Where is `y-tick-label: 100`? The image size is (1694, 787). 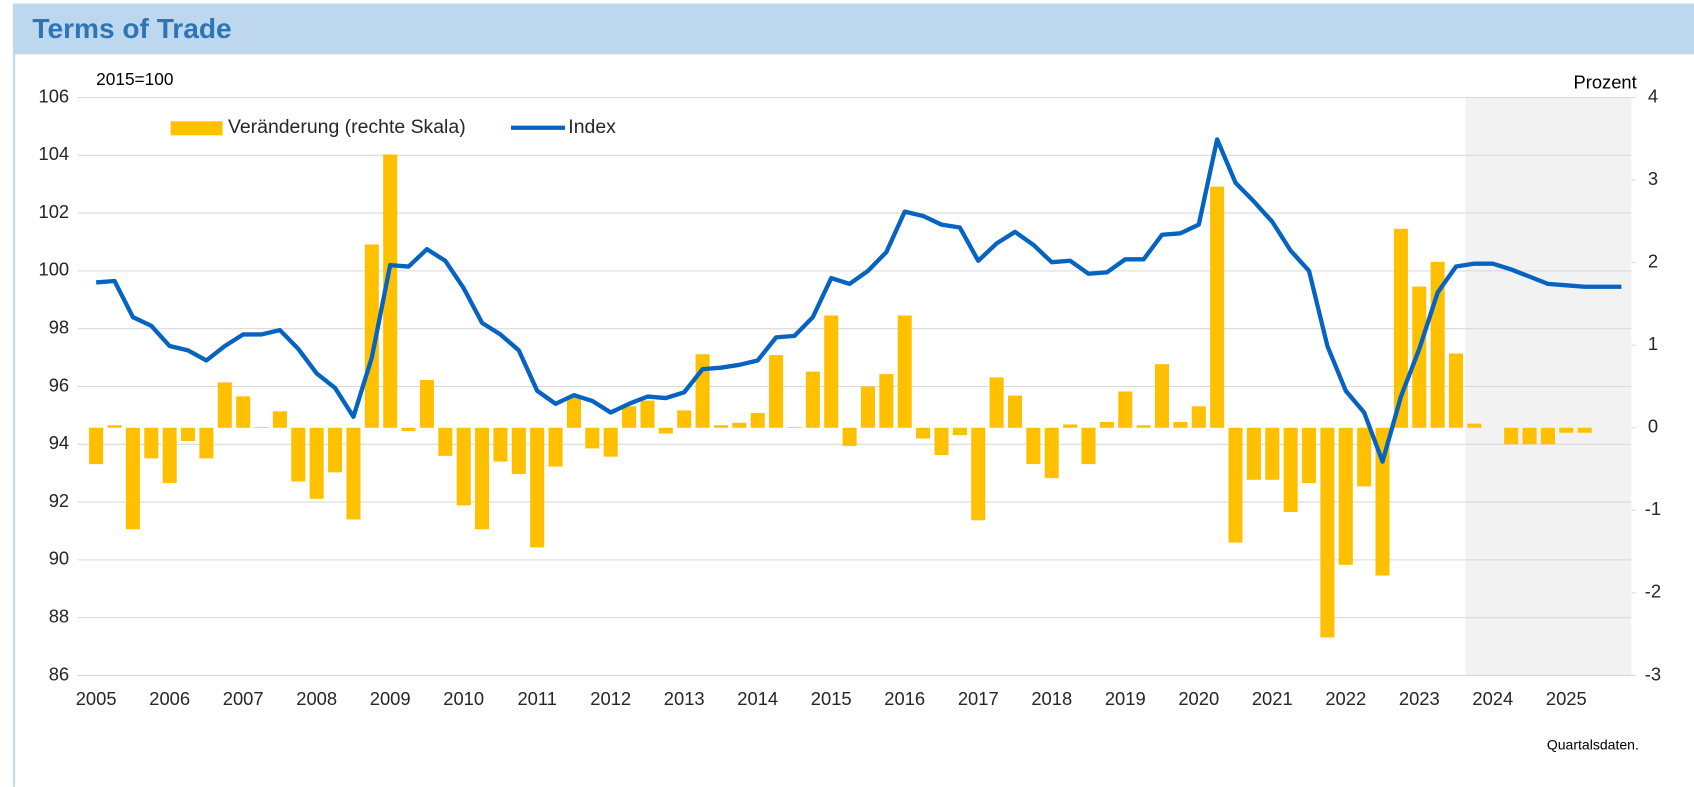
y-tick-label: 100 is located at coordinates (54, 269).